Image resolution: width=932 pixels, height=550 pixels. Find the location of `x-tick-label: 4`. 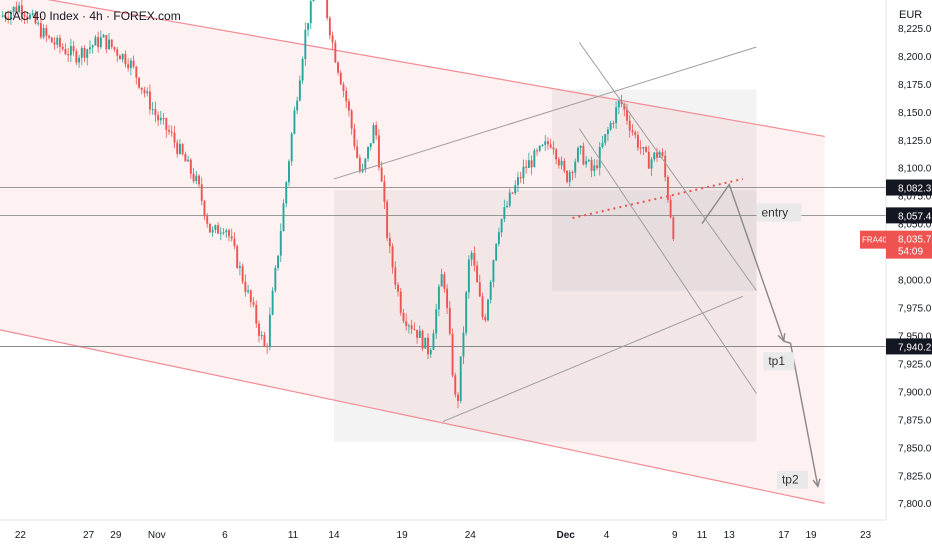

x-tick-label: 4 is located at coordinates (607, 535).